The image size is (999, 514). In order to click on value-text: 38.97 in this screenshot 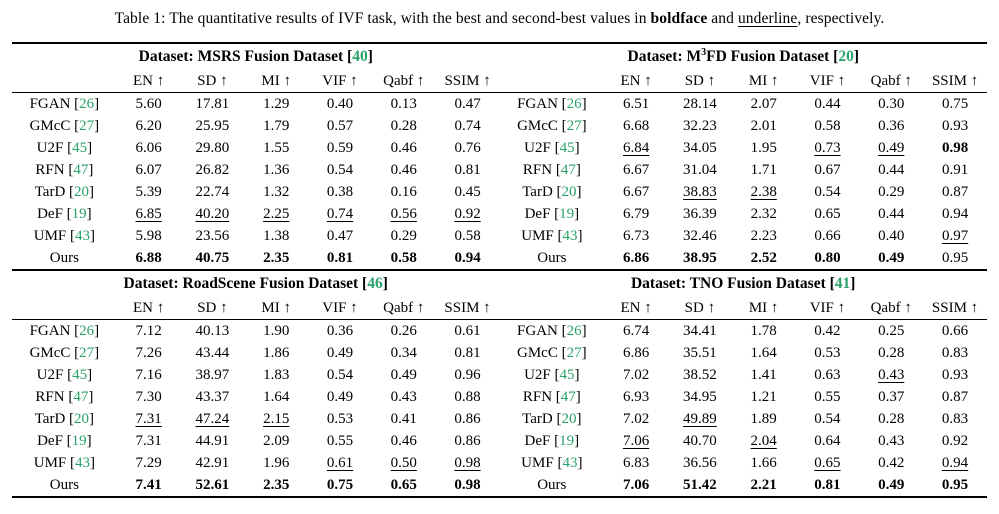, I will do `click(212, 374)`.